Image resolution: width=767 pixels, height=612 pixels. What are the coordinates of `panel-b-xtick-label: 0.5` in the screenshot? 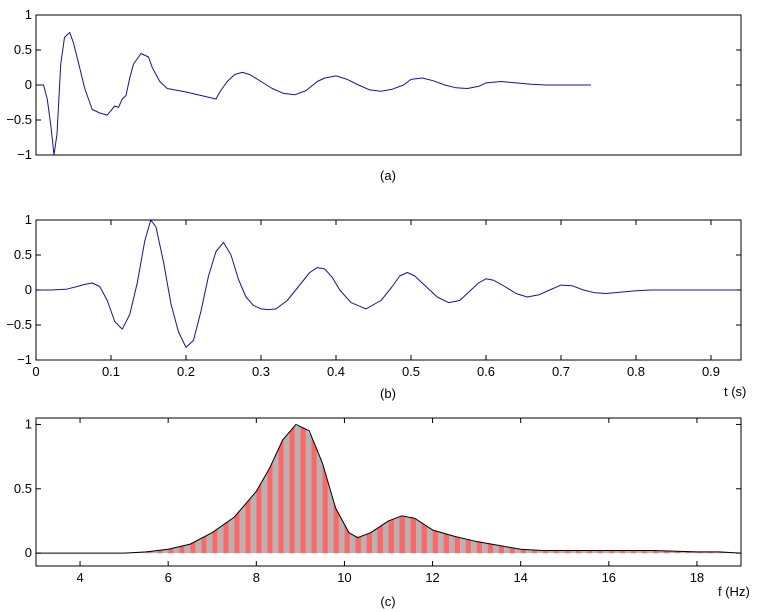 It's located at (411, 371).